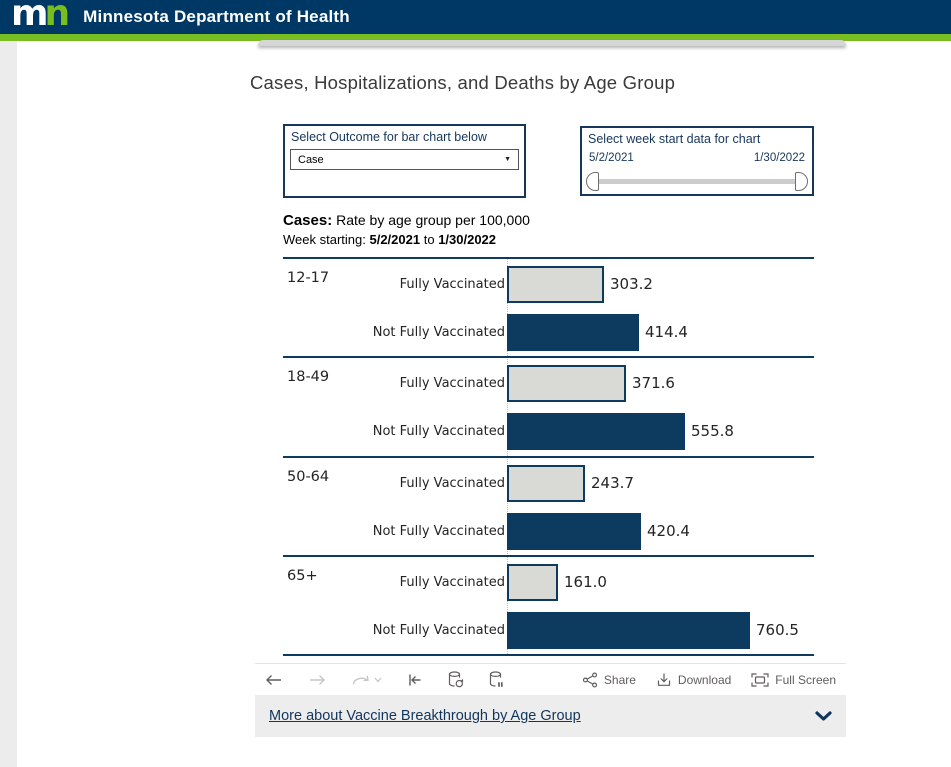 The image size is (951, 767). Describe the element at coordinates (456, 679) in the screenshot. I see `refresh-data-icon` at that location.